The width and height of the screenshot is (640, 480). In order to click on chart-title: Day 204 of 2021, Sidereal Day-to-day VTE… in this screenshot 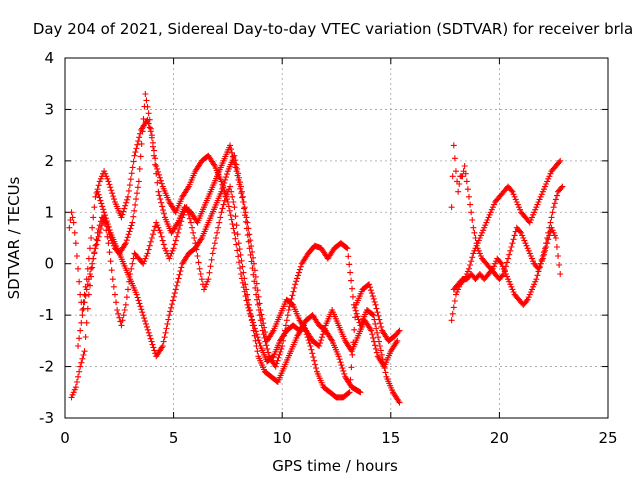, I will do `click(333, 29)`.